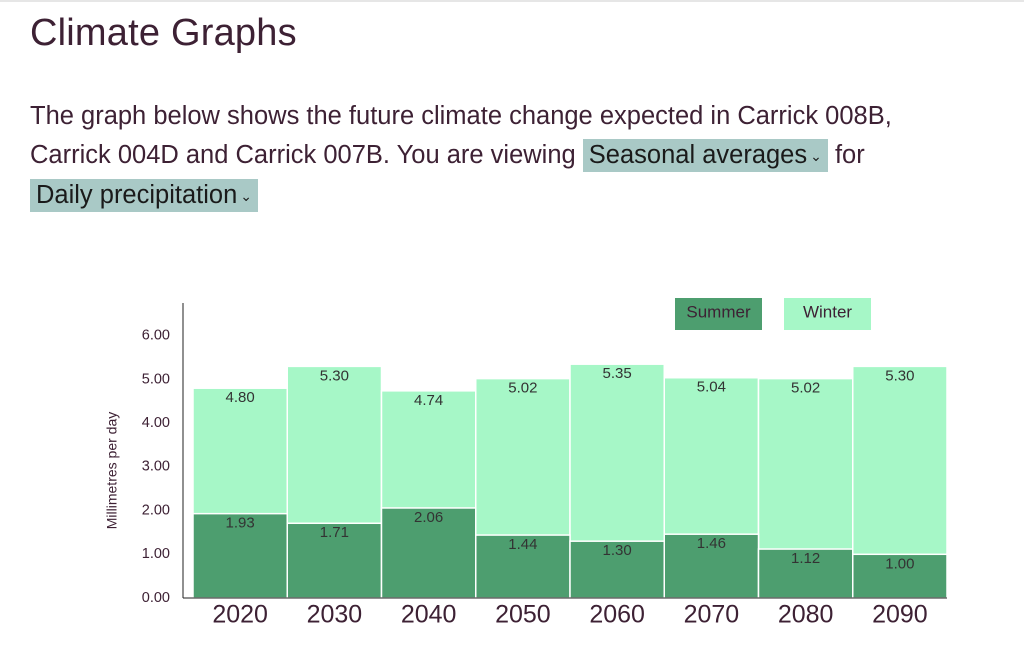 The image size is (1024, 657). Describe the element at coordinates (900, 615) in the screenshot. I see `x-tick-label: 2090` at that location.